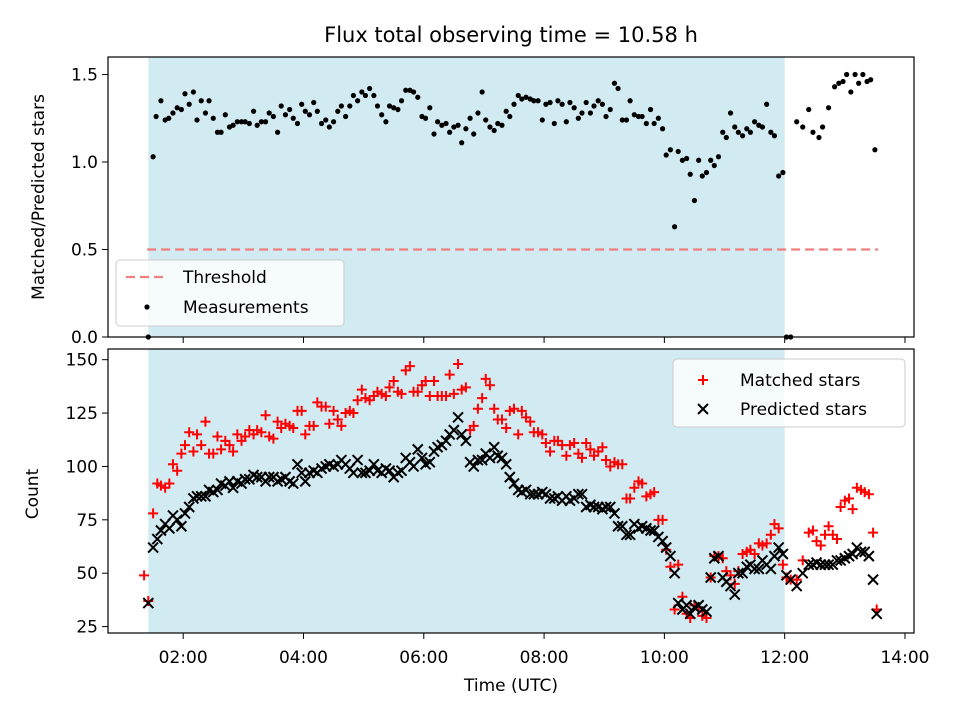 Image resolution: width=960 pixels, height=720 pixels. What do you see at coordinates (664, 658) in the screenshot?
I see `x-tick-label: 10:00` at bounding box center [664, 658].